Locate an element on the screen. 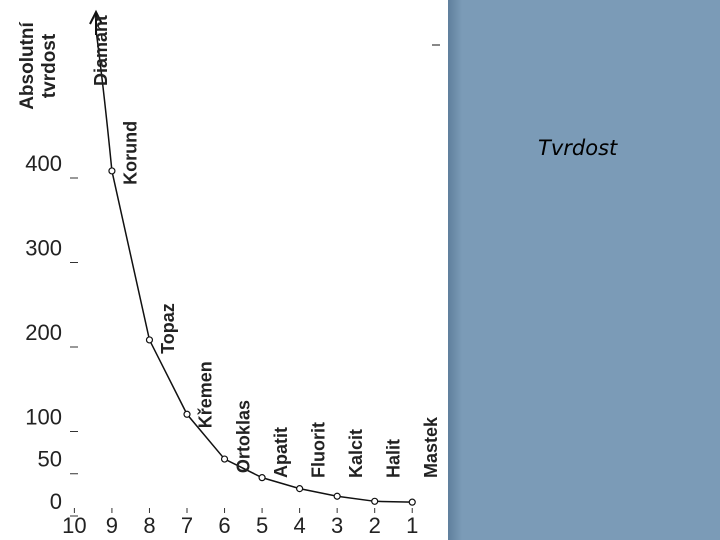 The height and width of the screenshot is (540, 720). x-tick-label: 5 is located at coordinates (262, 525).